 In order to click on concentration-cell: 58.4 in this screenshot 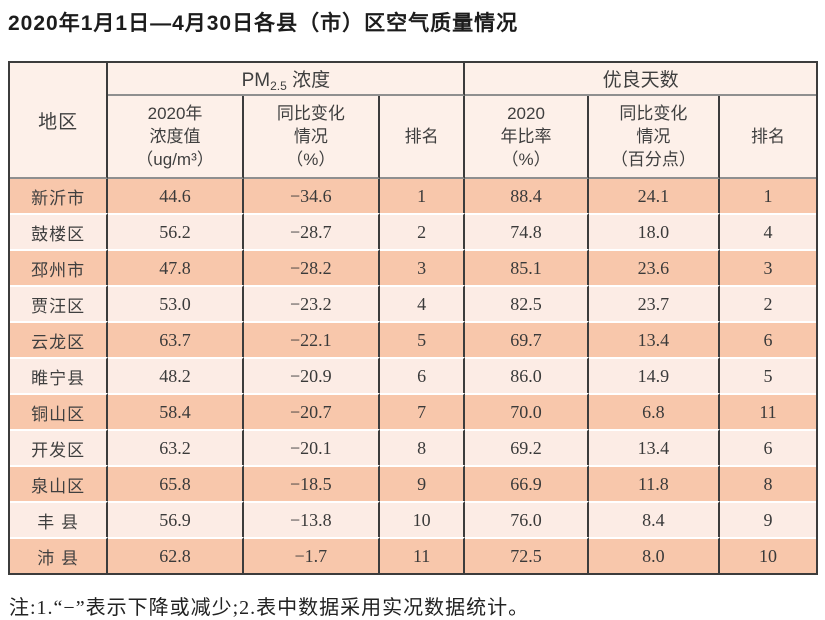, I will do `click(176, 411)`.